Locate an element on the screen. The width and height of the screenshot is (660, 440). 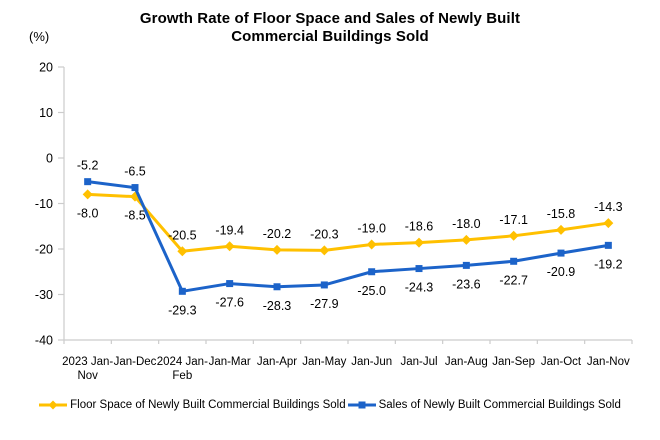
x-axis-category-label: Jan-Oct is located at coordinates (561, 362).